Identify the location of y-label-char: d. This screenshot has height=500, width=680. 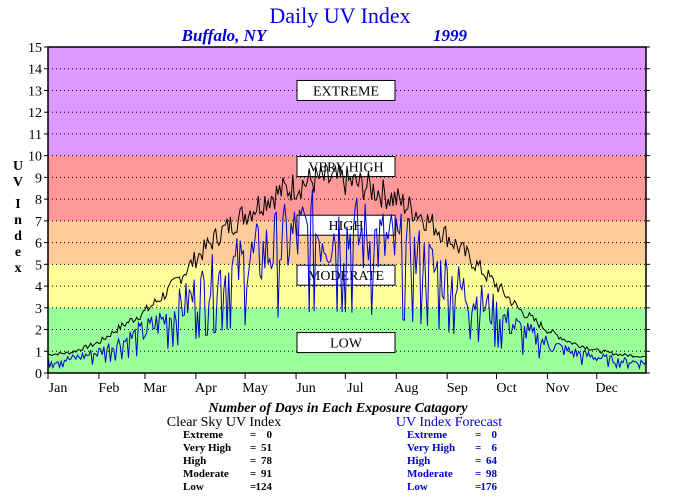
(18, 236).